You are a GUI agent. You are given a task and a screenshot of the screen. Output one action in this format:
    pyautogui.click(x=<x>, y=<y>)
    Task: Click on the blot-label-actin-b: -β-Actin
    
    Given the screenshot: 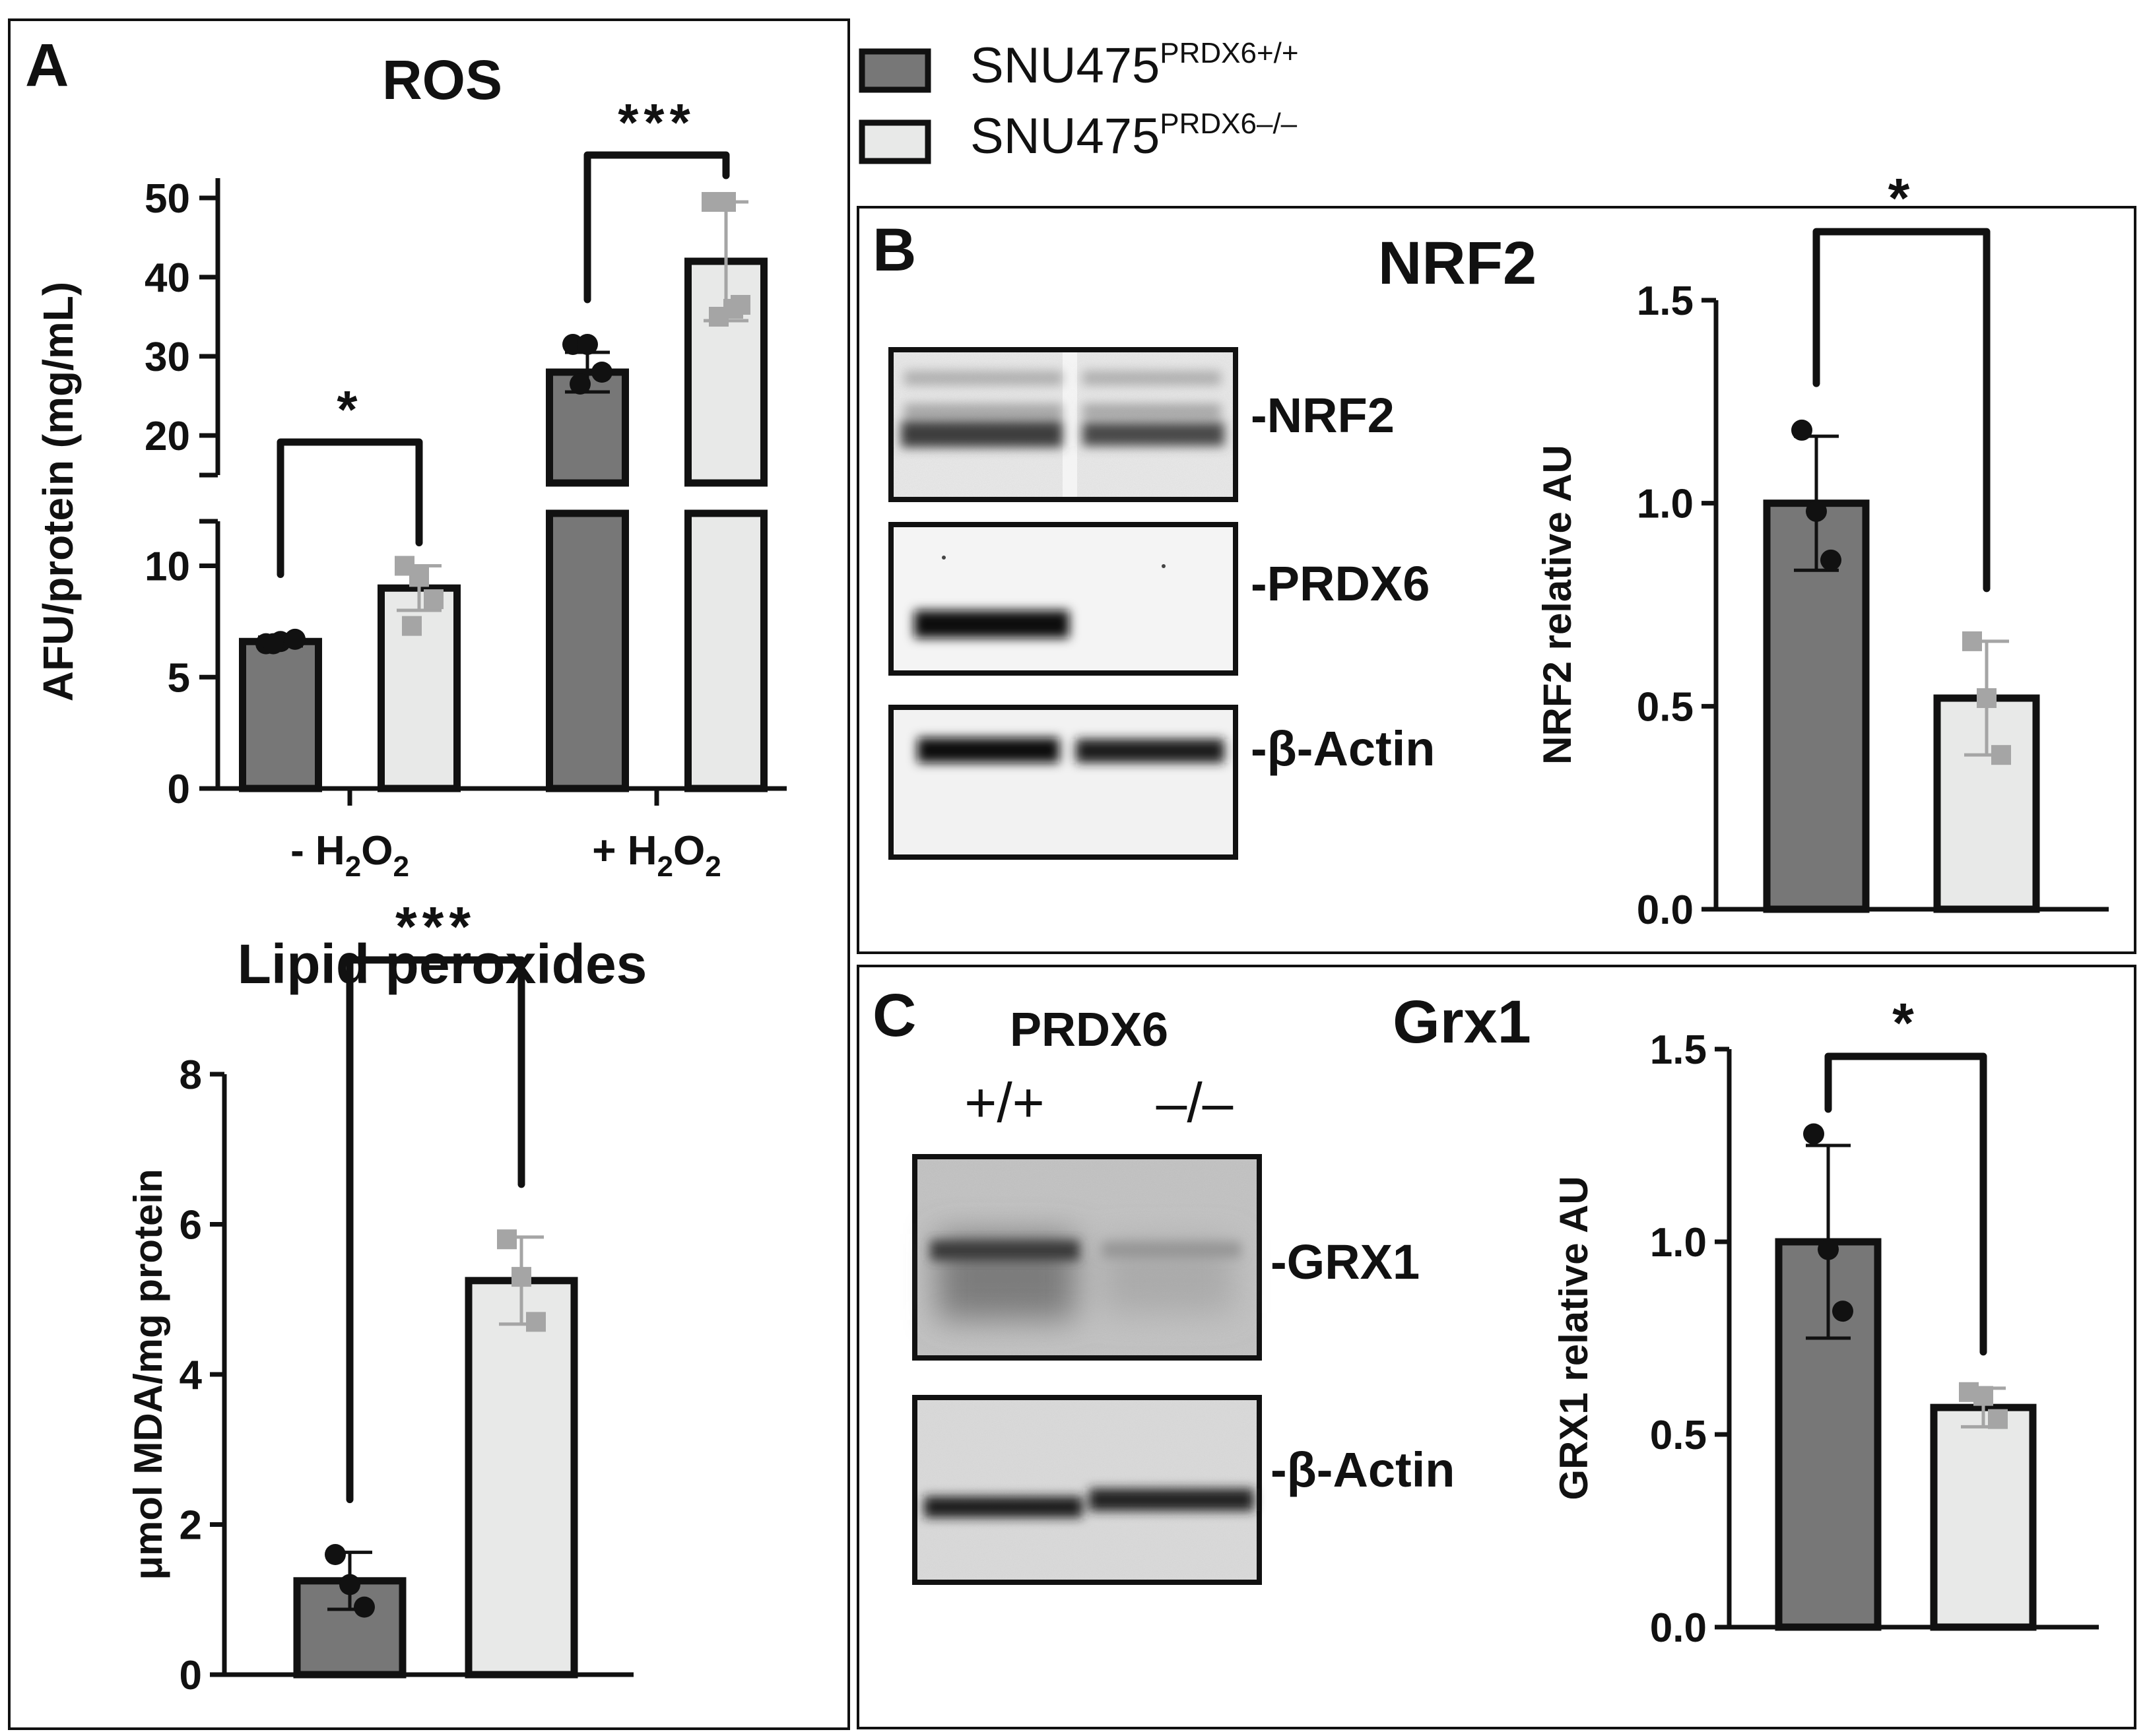 What is the action you would take?
    pyautogui.click(x=1343, y=748)
    